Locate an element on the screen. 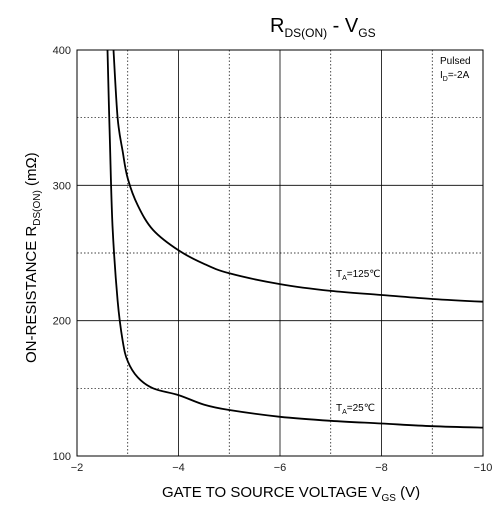 Image resolution: width=497 pixels, height=516 pixels. x-tick-label: −6 is located at coordinates (280, 468).